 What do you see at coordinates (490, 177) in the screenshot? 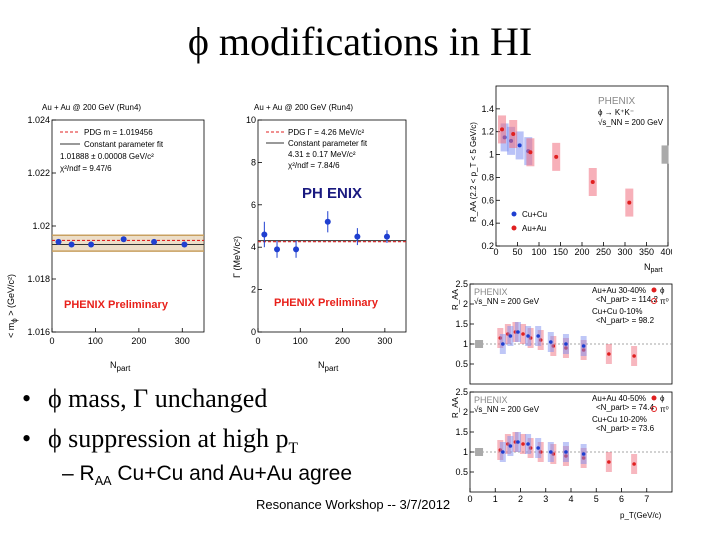
I see `ratio-y-ticks: 0.2 0.4 0.6 0.8 1 1.2 1.4` at bounding box center [490, 177].